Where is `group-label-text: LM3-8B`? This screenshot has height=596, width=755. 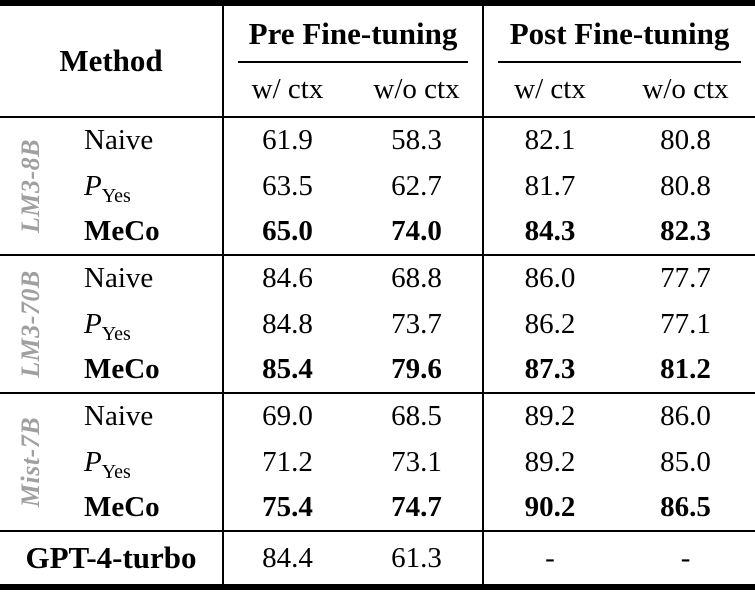
group-label-text: LM3-8B is located at coordinates (30, 186).